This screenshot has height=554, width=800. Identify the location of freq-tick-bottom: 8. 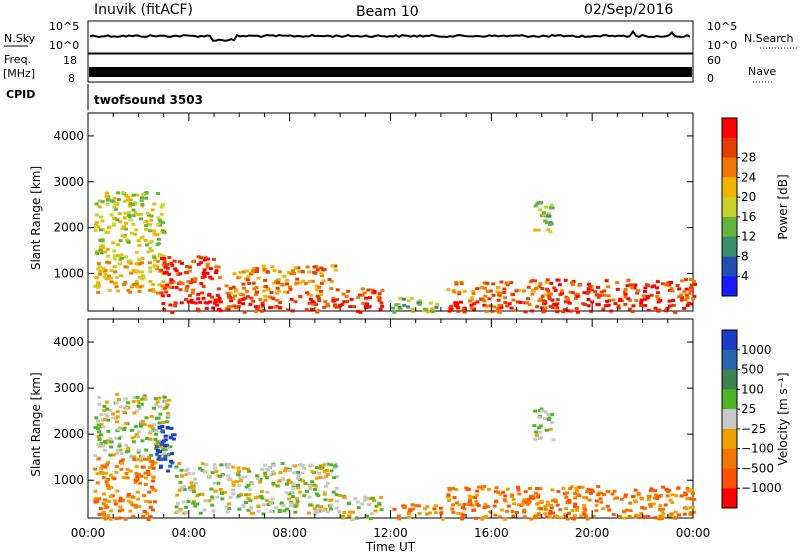
(71, 78).